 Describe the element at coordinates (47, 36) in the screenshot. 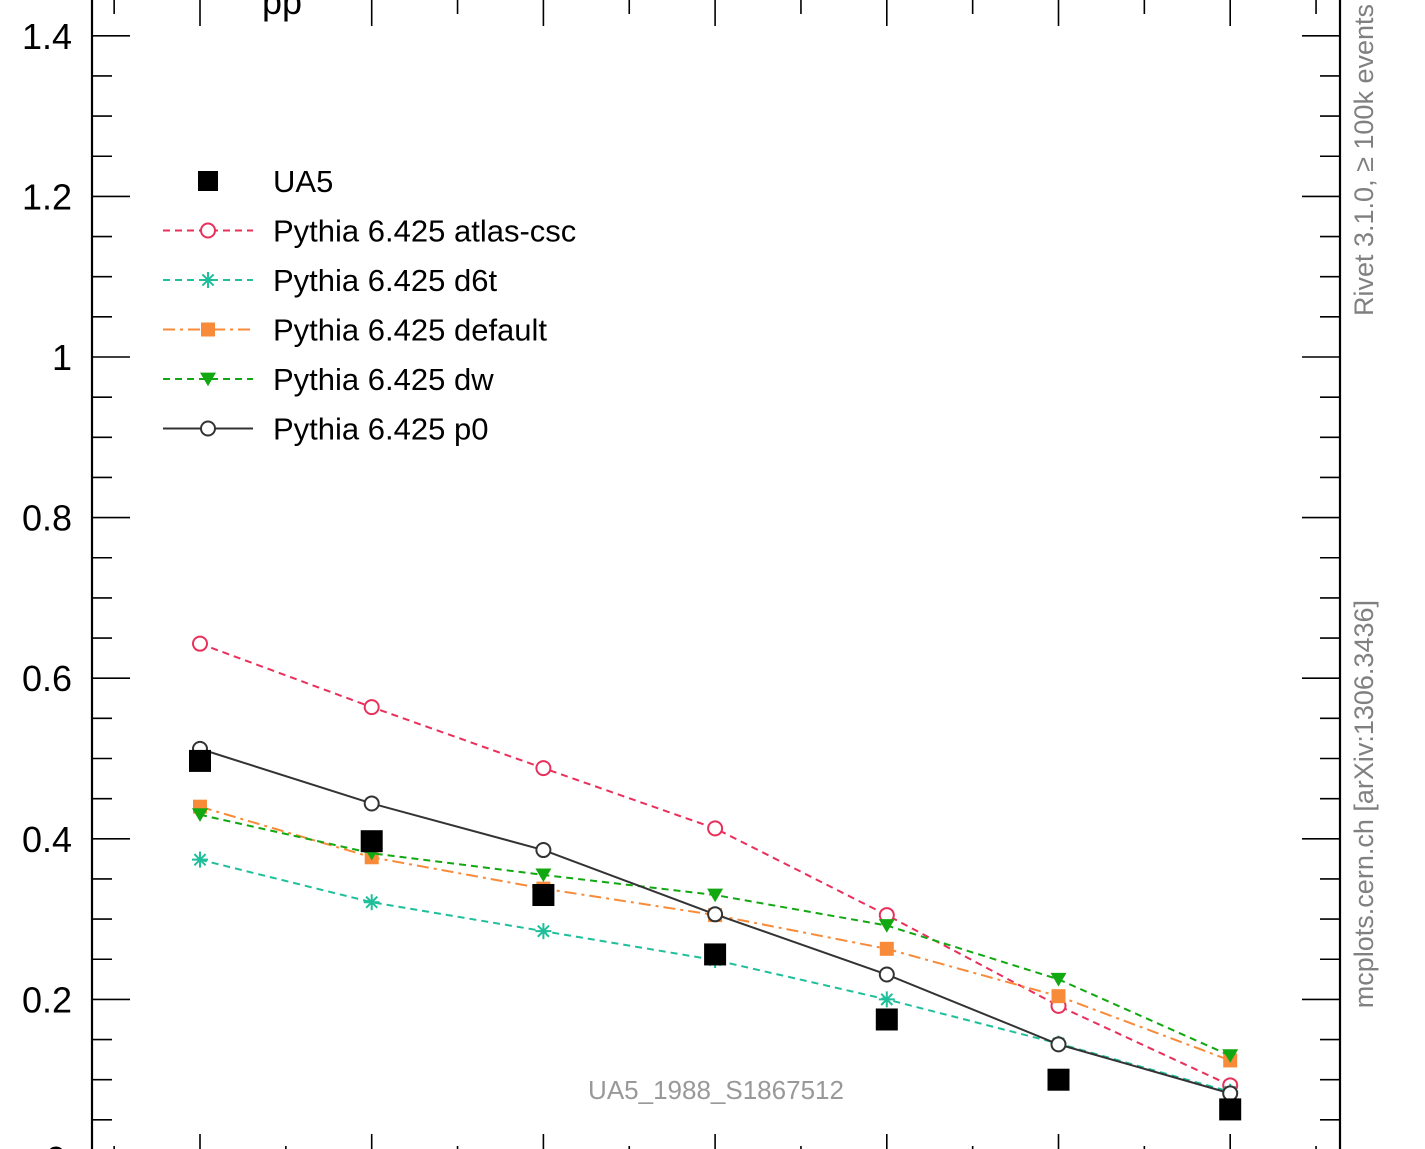

I see `y-tick-label: 1.4` at that location.